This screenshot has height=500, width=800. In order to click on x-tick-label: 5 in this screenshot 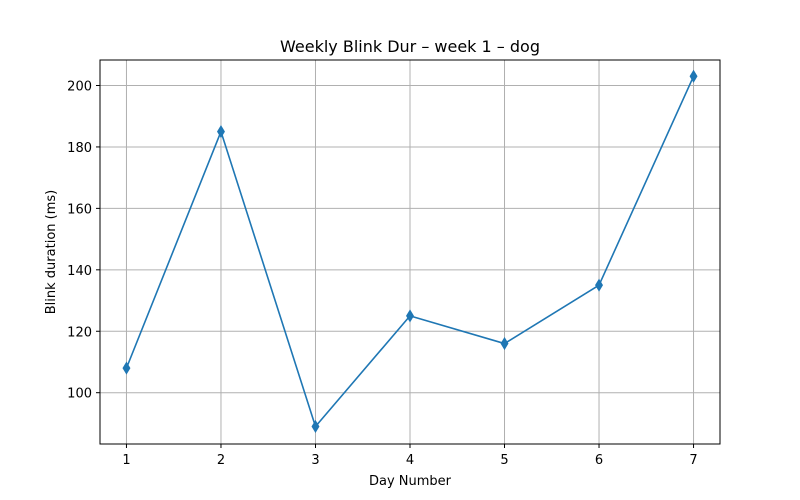, I will do `click(504, 460)`.